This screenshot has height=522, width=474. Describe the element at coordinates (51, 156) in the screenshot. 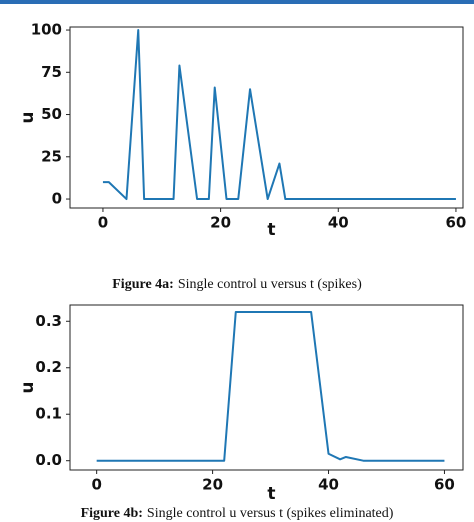

I see `y-tick-label: 25` at that location.